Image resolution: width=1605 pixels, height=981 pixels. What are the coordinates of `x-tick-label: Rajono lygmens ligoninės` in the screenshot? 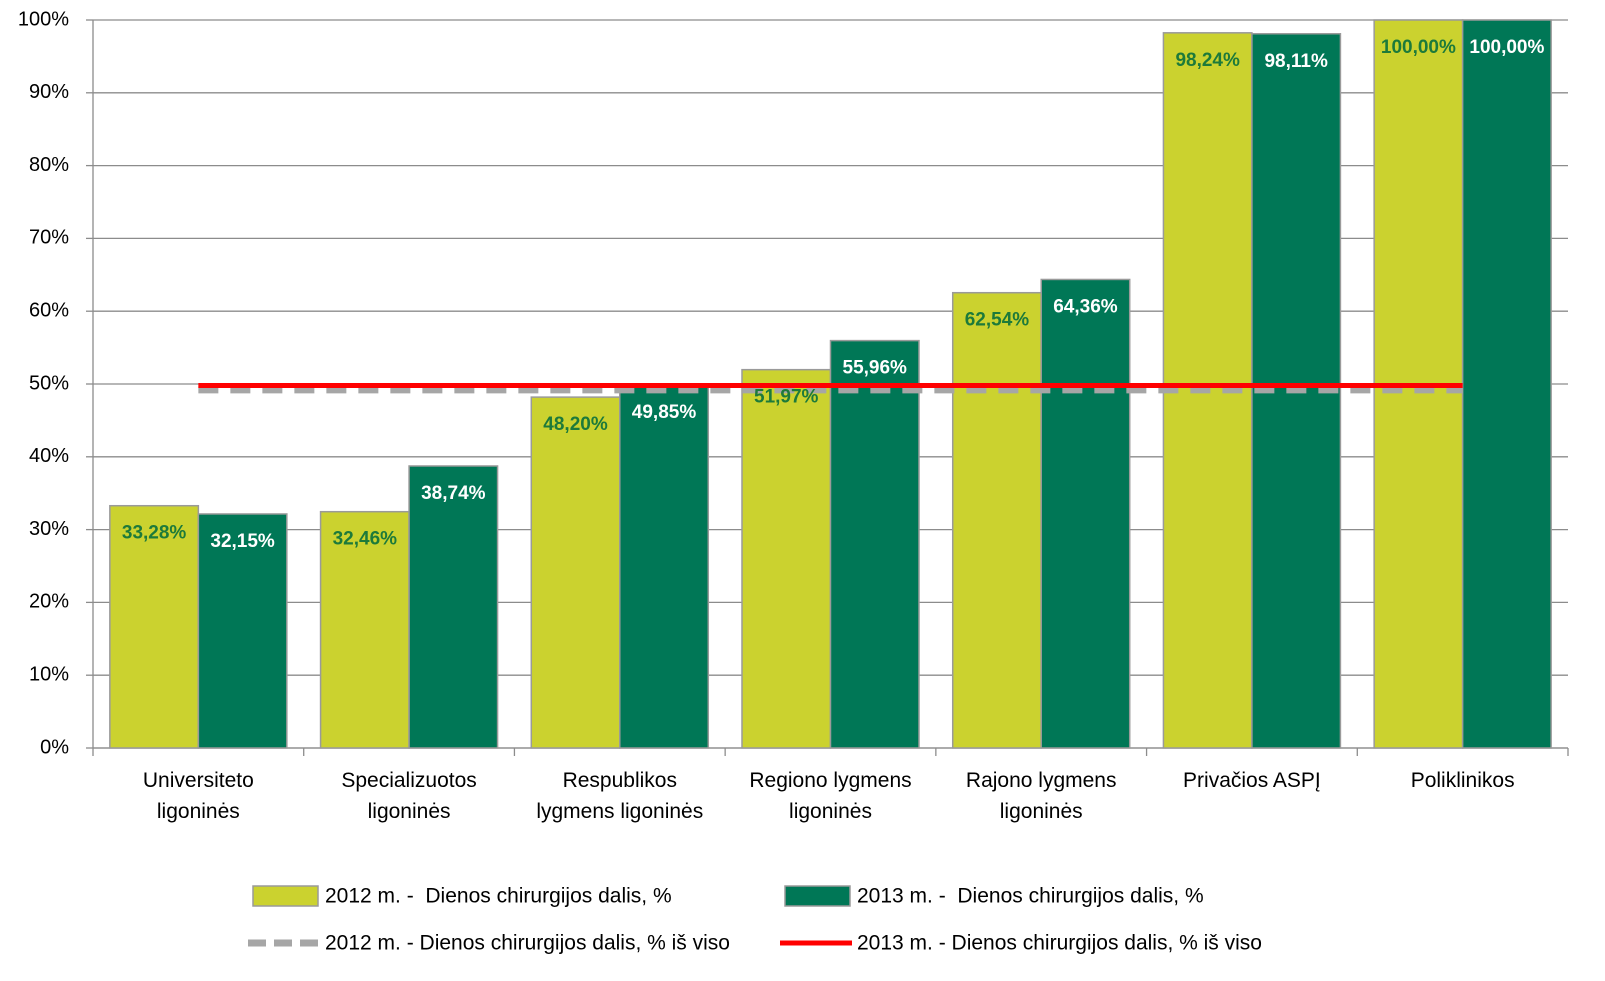 It's located at (1041, 796).